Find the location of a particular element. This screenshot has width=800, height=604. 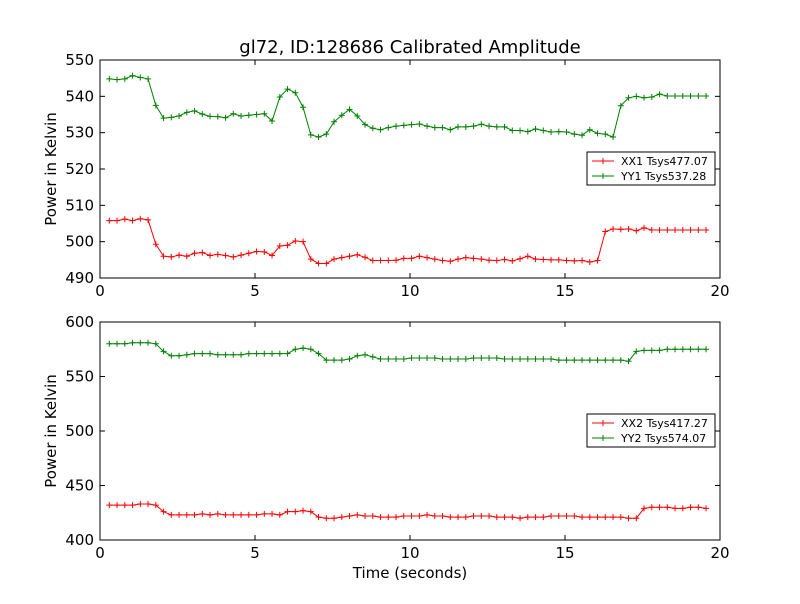

x-tick-label: 15 is located at coordinates (564, 291).